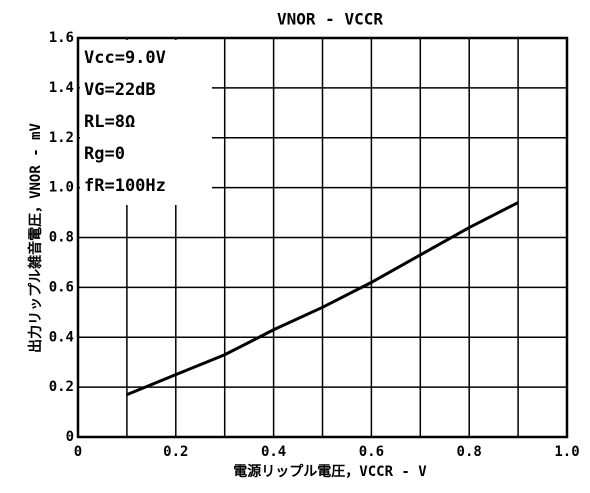  Describe the element at coordinates (330, 471) in the screenshot. I see `x-axis-label: 電源リップル電圧，VCCR - V` at that location.